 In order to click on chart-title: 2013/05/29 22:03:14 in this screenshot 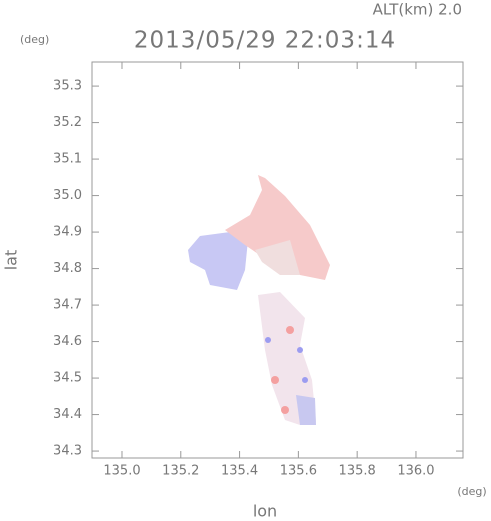, I will do `click(265, 41)`.